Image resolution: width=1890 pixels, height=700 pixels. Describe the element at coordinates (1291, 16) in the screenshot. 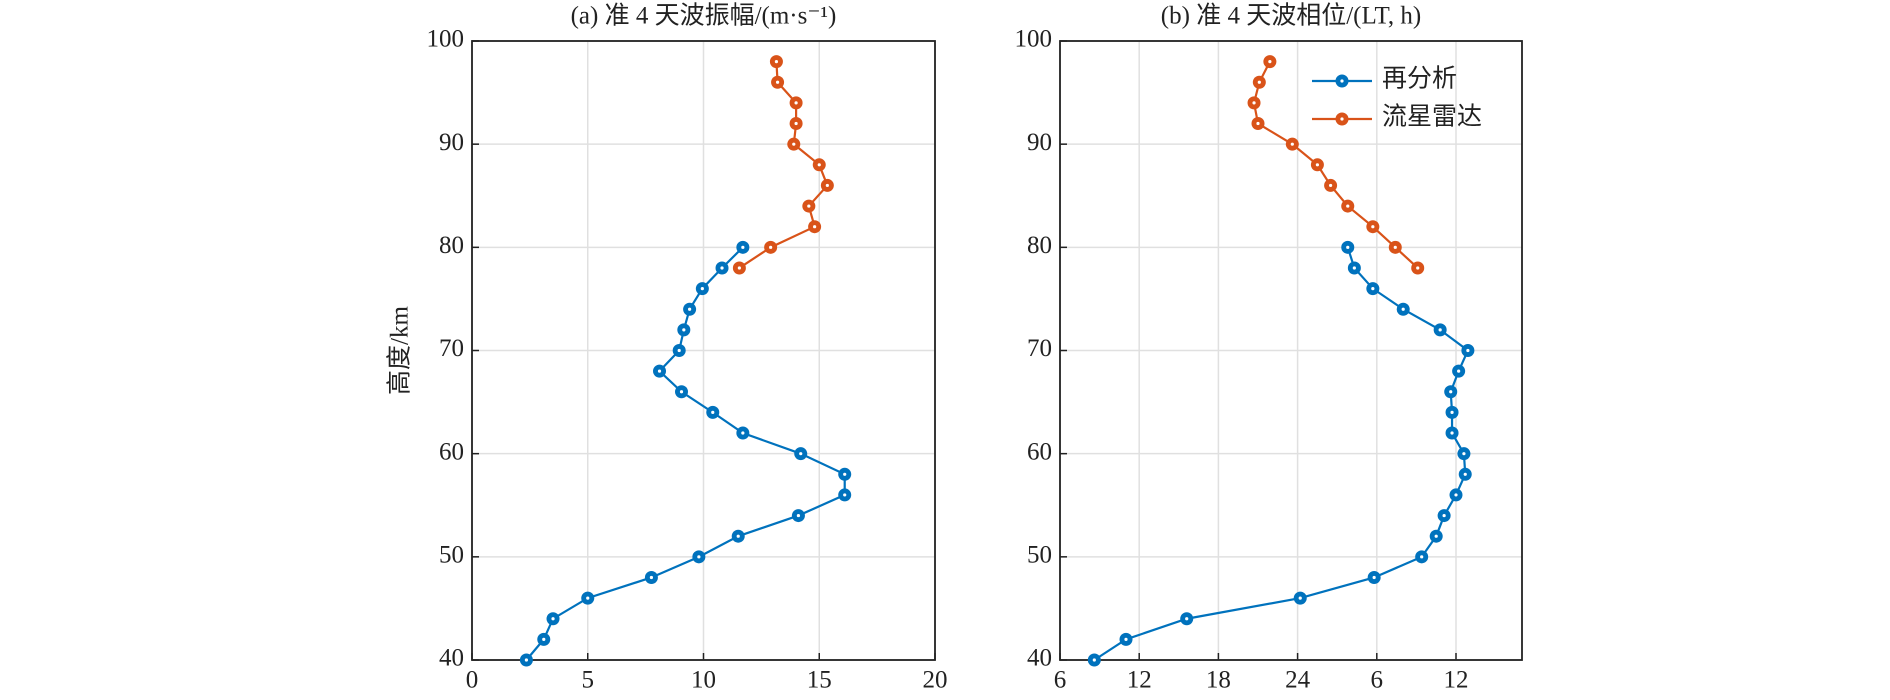

I see `chart-title: (b) 准 4 天波相位/(LT, h)` at that location.